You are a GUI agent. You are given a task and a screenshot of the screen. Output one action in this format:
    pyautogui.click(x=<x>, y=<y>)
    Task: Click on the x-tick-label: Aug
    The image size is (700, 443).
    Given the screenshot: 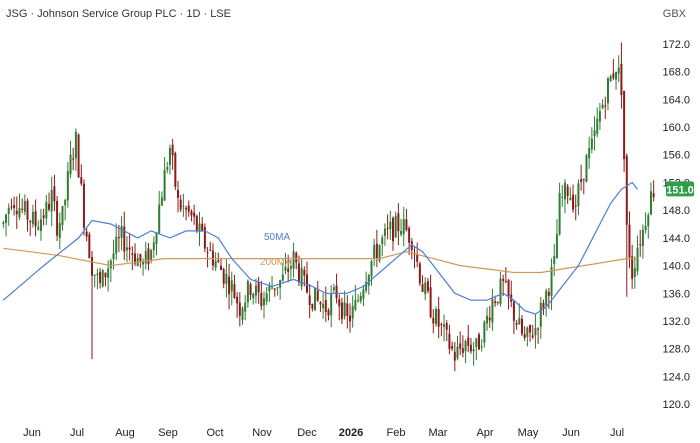 What is the action you would take?
    pyautogui.click(x=125, y=433)
    